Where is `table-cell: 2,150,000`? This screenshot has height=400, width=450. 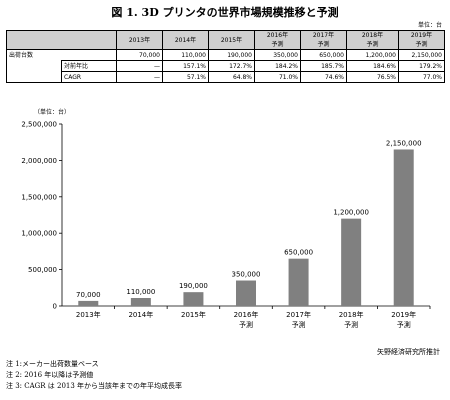
table-cell: 2,150,000 is located at coordinates (421, 55).